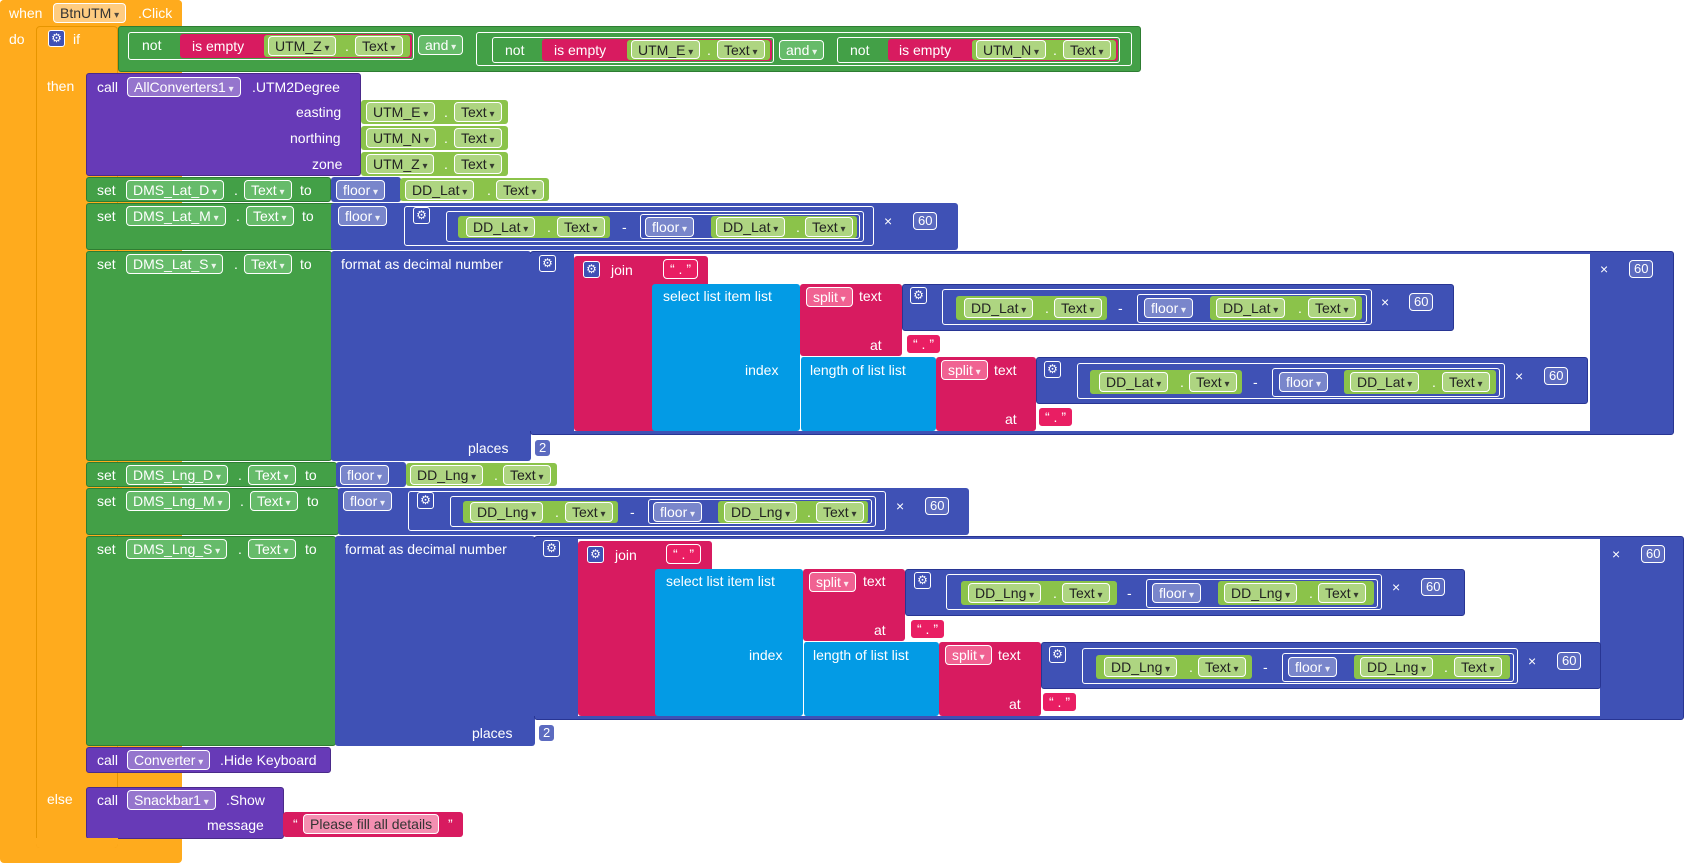 The width and height of the screenshot is (1685, 863). Describe the element at coordinates (56, 38) in the screenshot. I see `if-gear-icon: ⚙` at that location.